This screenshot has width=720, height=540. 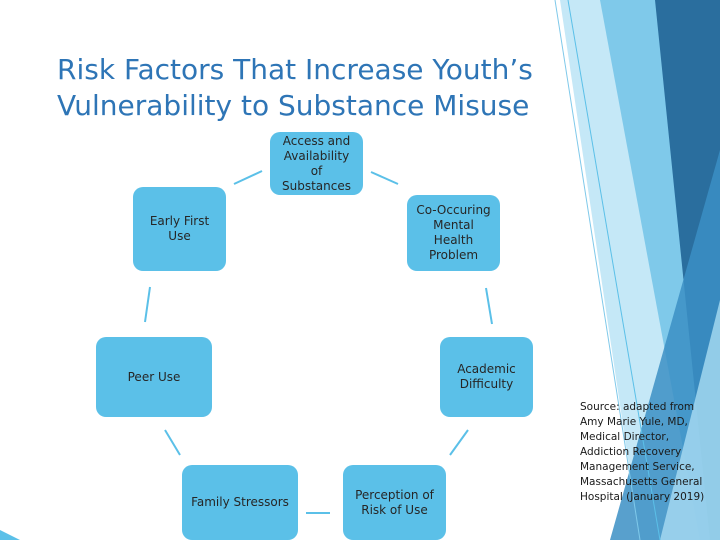 What do you see at coordinates (489, 306) in the screenshot?
I see `connector-cooccurring-academic` at bounding box center [489, 306].